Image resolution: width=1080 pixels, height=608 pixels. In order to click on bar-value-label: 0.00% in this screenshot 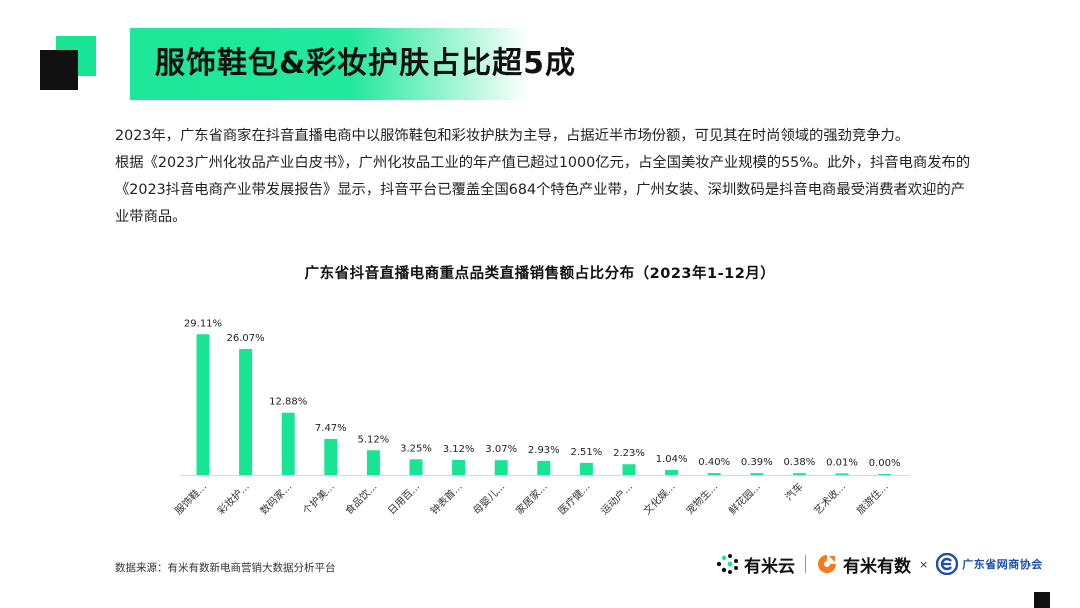, I will do `click(885, 463)`.